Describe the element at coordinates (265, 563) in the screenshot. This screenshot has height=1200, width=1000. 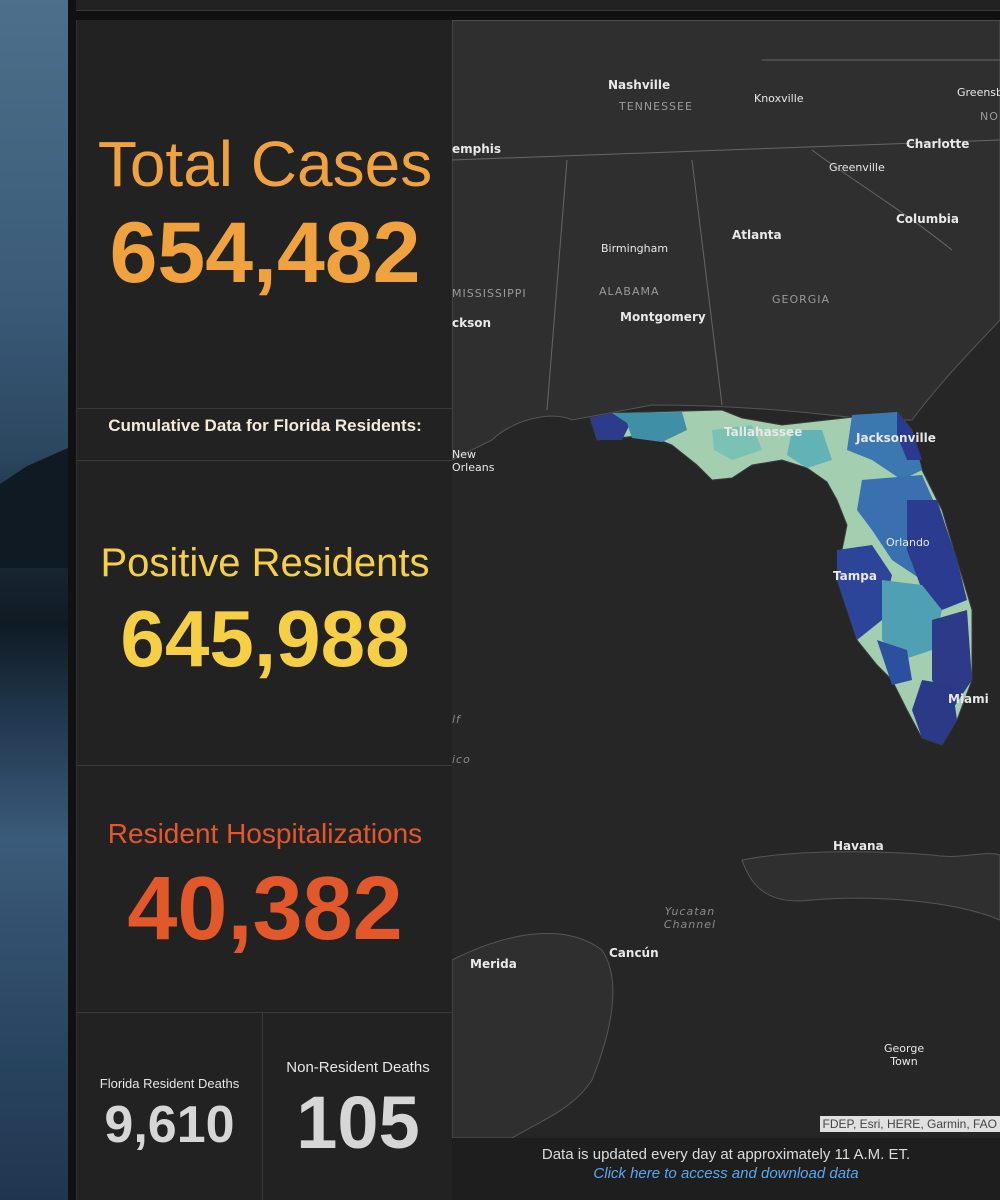
I see `positive-residents-label: Positive Residents` at that location.